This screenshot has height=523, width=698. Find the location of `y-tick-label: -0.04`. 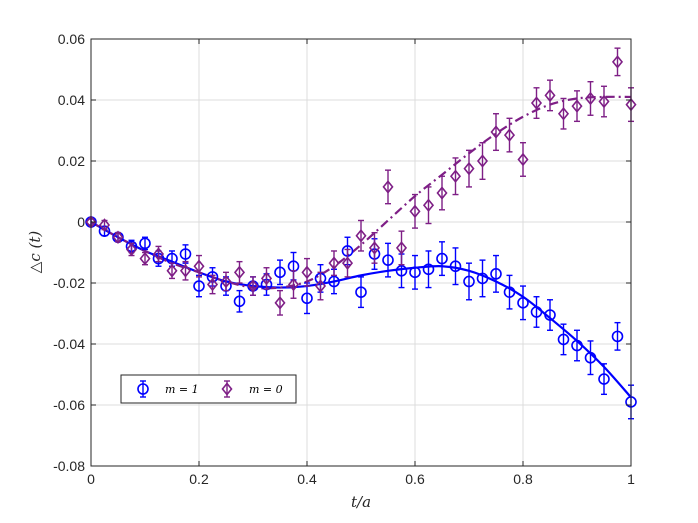

y-tick-label: -0.04 is located at coordinates (69, 344).